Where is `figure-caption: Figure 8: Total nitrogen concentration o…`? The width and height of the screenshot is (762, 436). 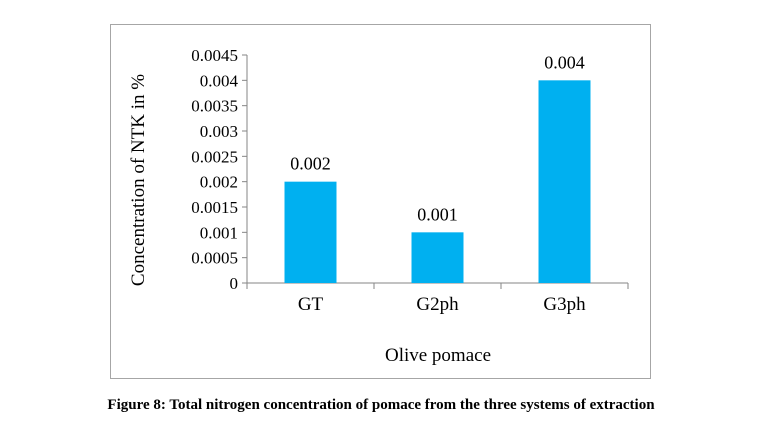
figure-caption: Figure 8: Total nitrogen concentration o… is located at coordinates (381, 405).